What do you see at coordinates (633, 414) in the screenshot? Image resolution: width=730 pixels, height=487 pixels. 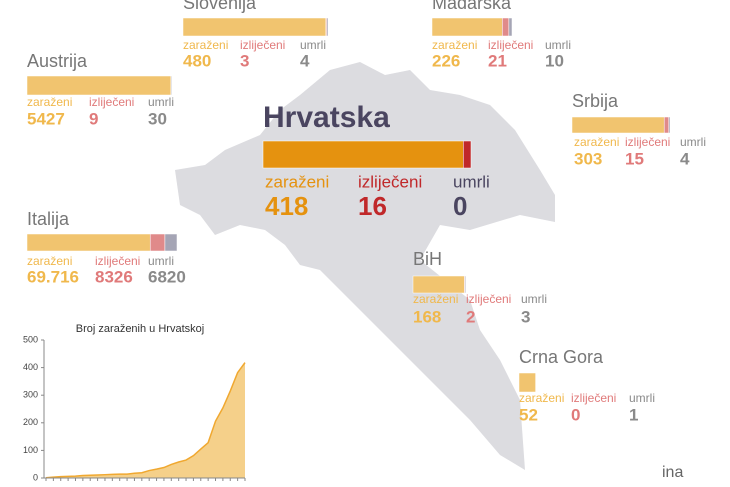 I see `value-label: 1` at bounding box center [633, 414].